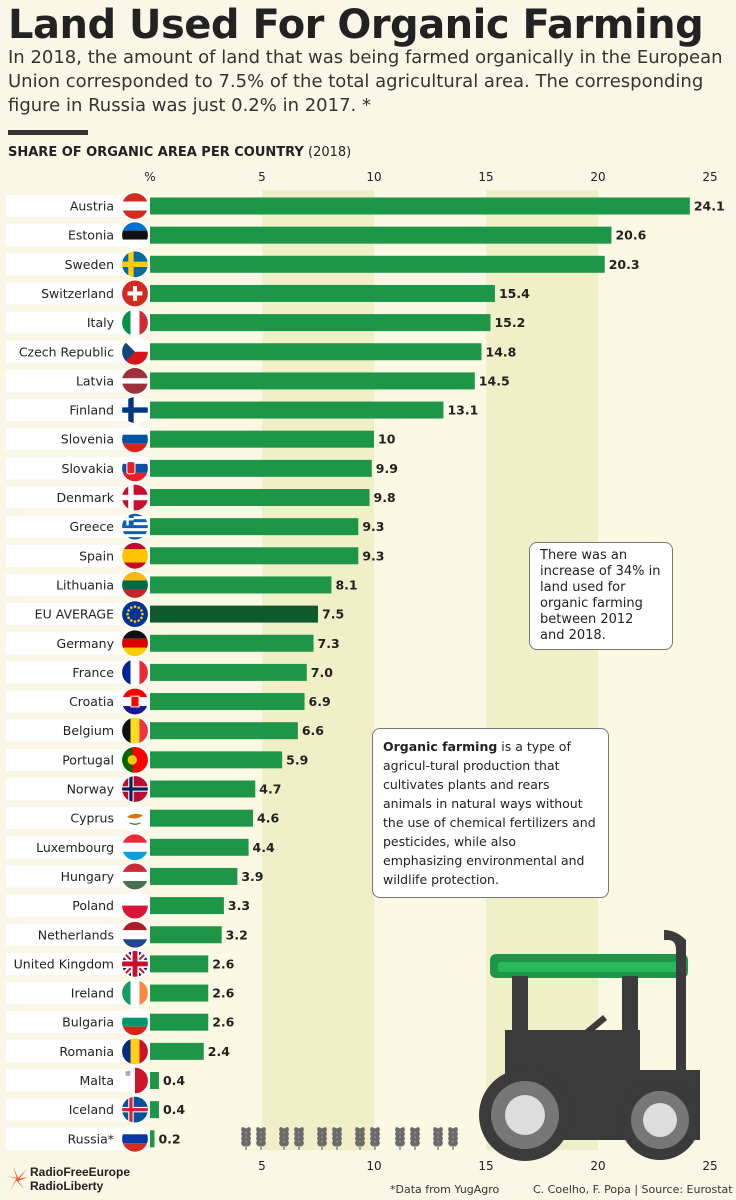 This screenshot has height=1200, width=736. What do you see at coordinates (219, 1051) in the screenshot?
I see `value-label: 2.4` at bounding box center [219, 1051].